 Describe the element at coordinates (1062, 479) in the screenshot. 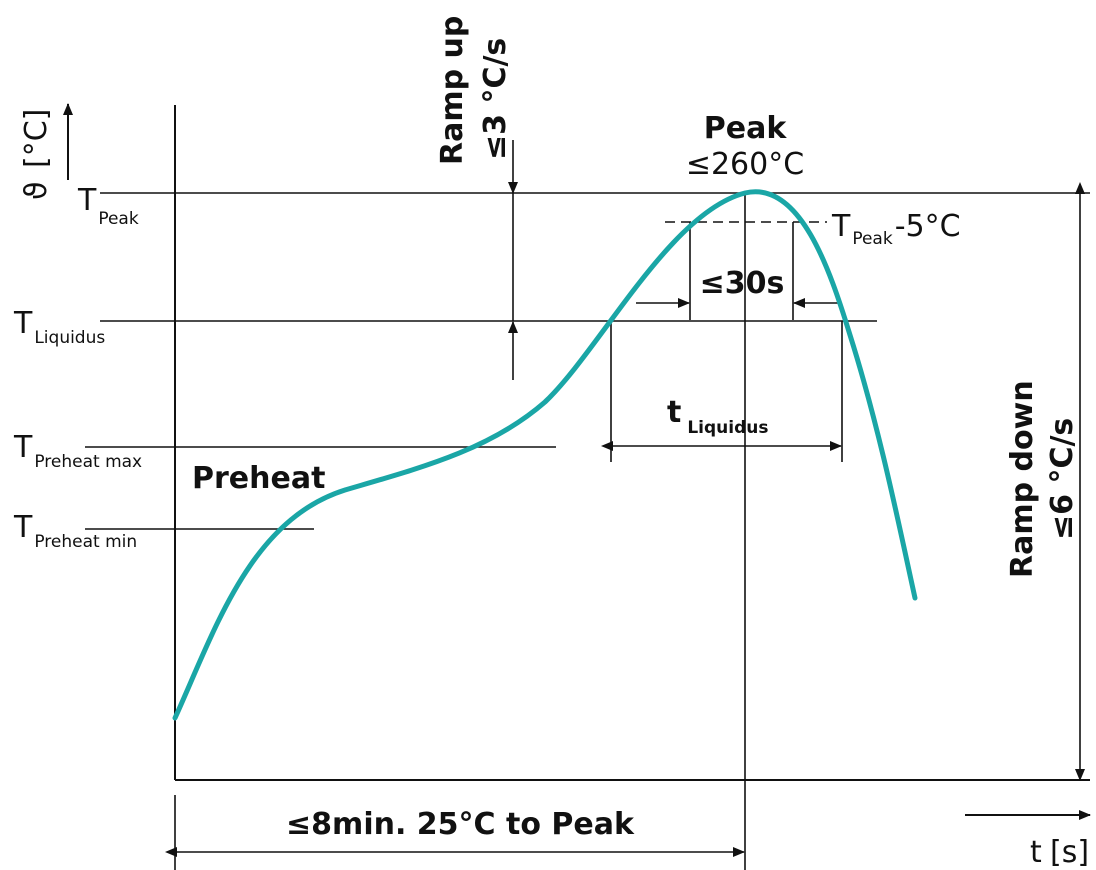

I see `ramp-down-rate: ≤6 °C/s` at that location.